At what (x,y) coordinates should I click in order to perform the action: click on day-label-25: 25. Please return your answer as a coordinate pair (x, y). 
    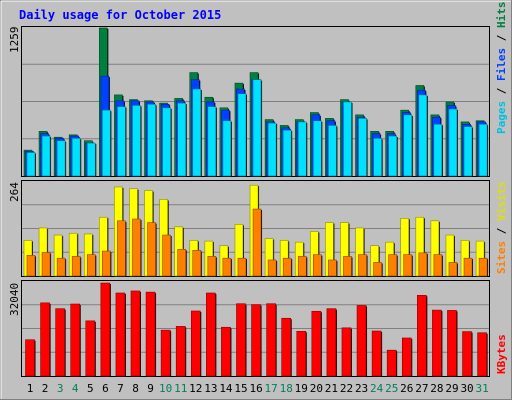
    Looking at the image, I should click on (391, 388).